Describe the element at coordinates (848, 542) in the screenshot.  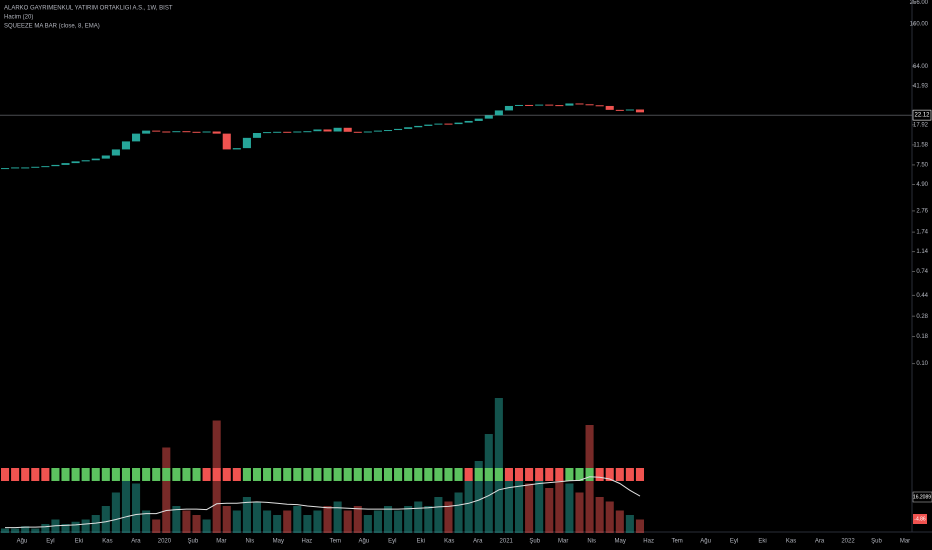
I see `x-tick-label: 2022` at that location.